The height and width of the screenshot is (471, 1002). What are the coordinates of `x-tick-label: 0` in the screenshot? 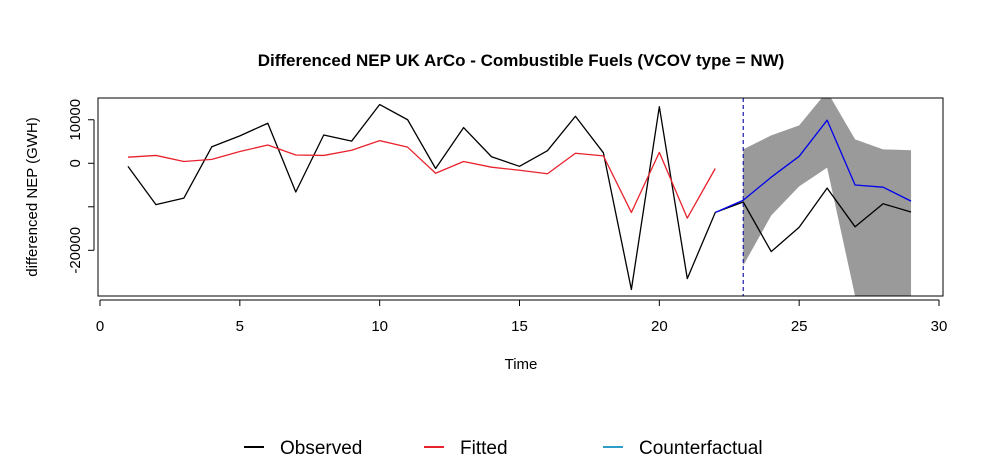 It's located at (100, 326).